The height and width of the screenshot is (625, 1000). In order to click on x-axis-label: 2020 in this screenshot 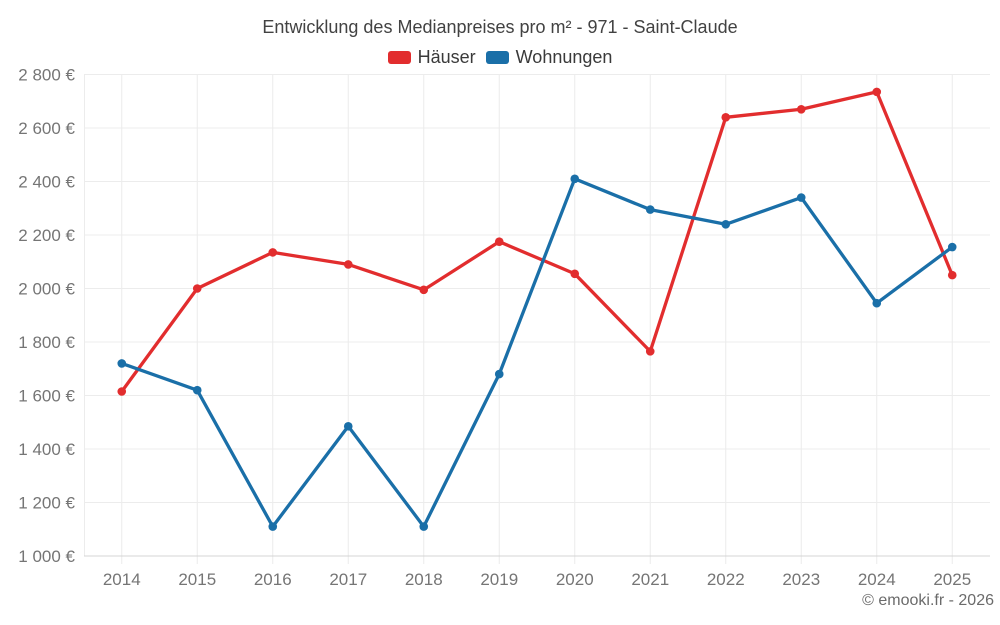, I will do `click(575, 579)`.